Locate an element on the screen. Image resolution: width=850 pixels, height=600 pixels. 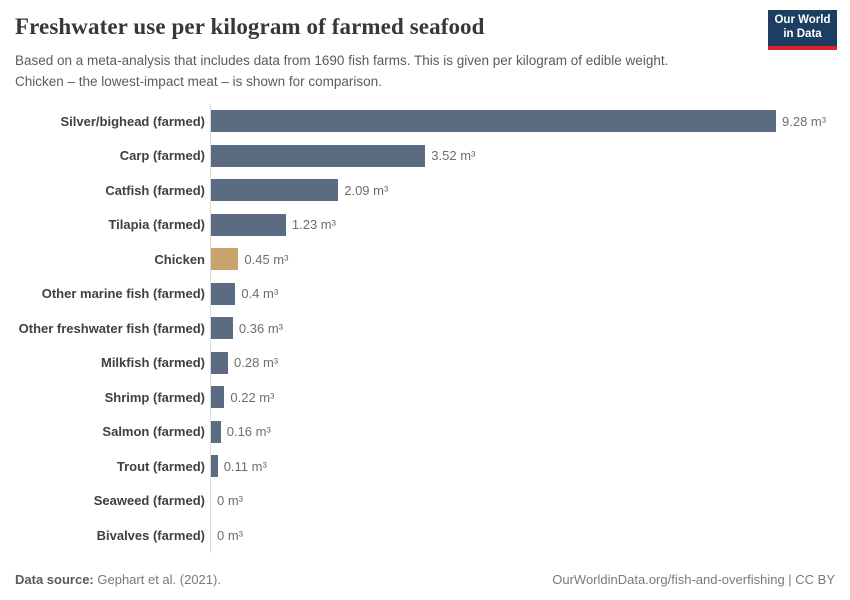
category-label: Seaweed (farmed) is located at coordinates (149, 501).